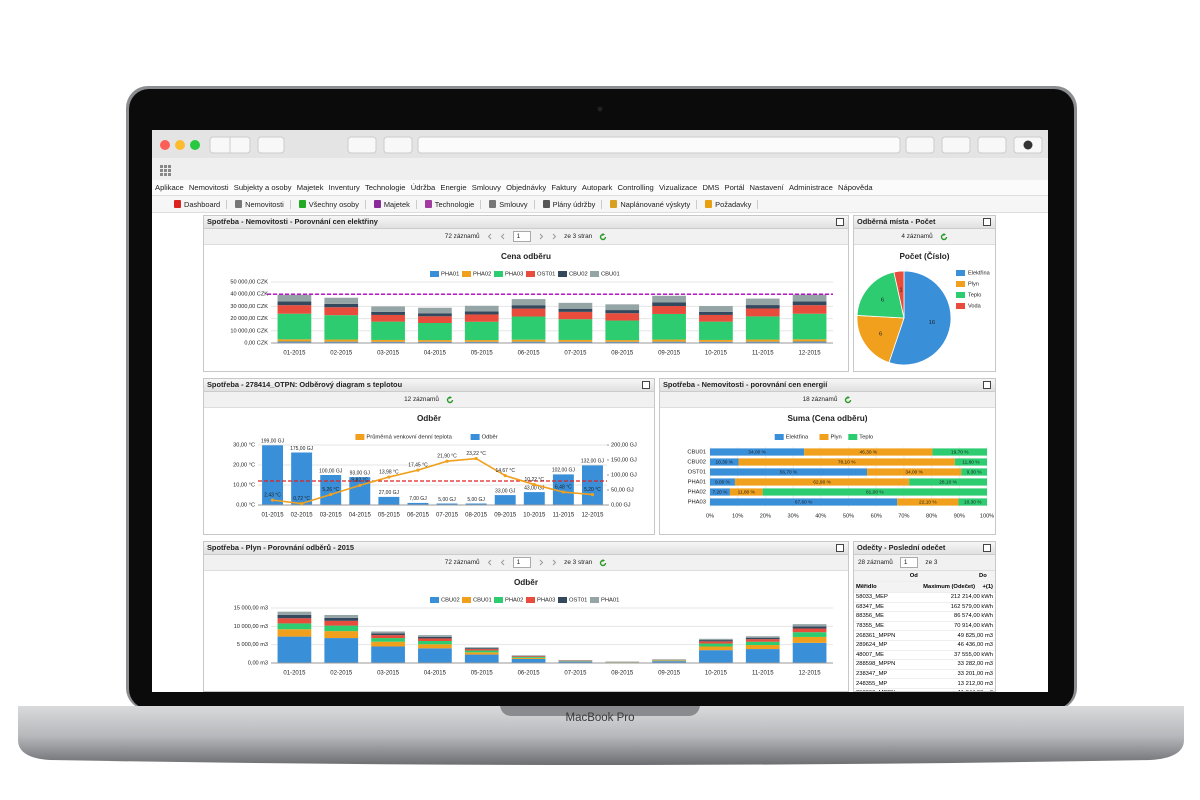  What do you see at coordinates (956, 145) in the screenshot?
I see `view-button` at bounding box center [956, 145].